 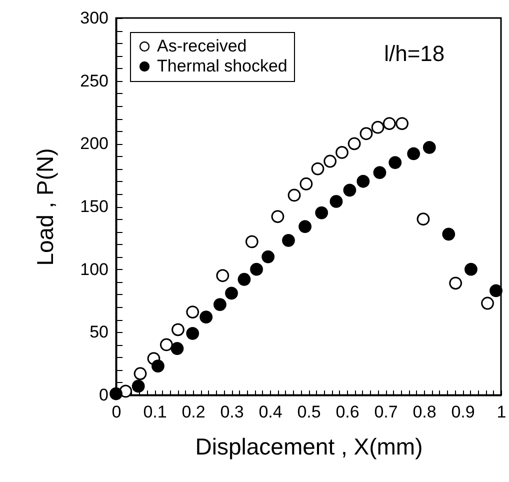 What do you see at coordinates (414, 53) in the screenshot?
I see `annotation: l/h=18` at bounding box center [414, 53].